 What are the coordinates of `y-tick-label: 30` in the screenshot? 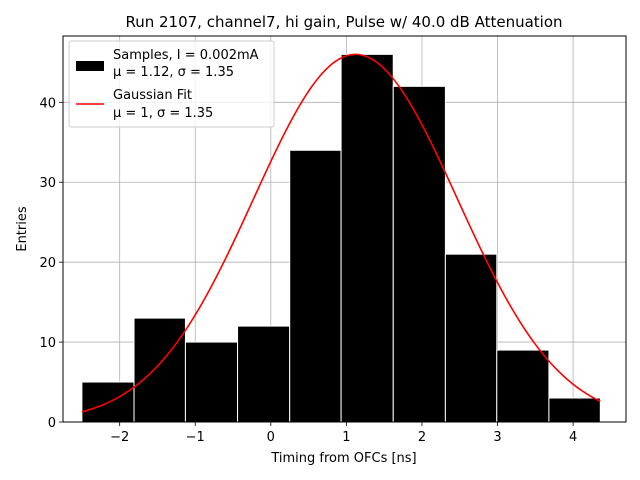 It's located at (47, 183).